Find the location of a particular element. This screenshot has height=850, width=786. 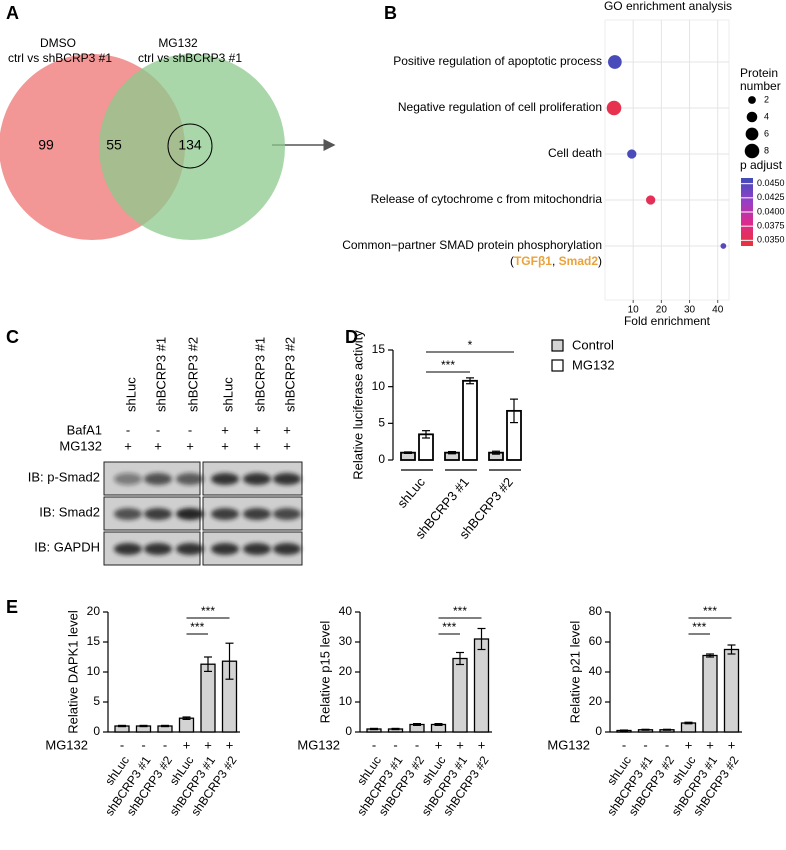

y-axis-label: Relative luciferase activity is located at coordinates (357, 405).